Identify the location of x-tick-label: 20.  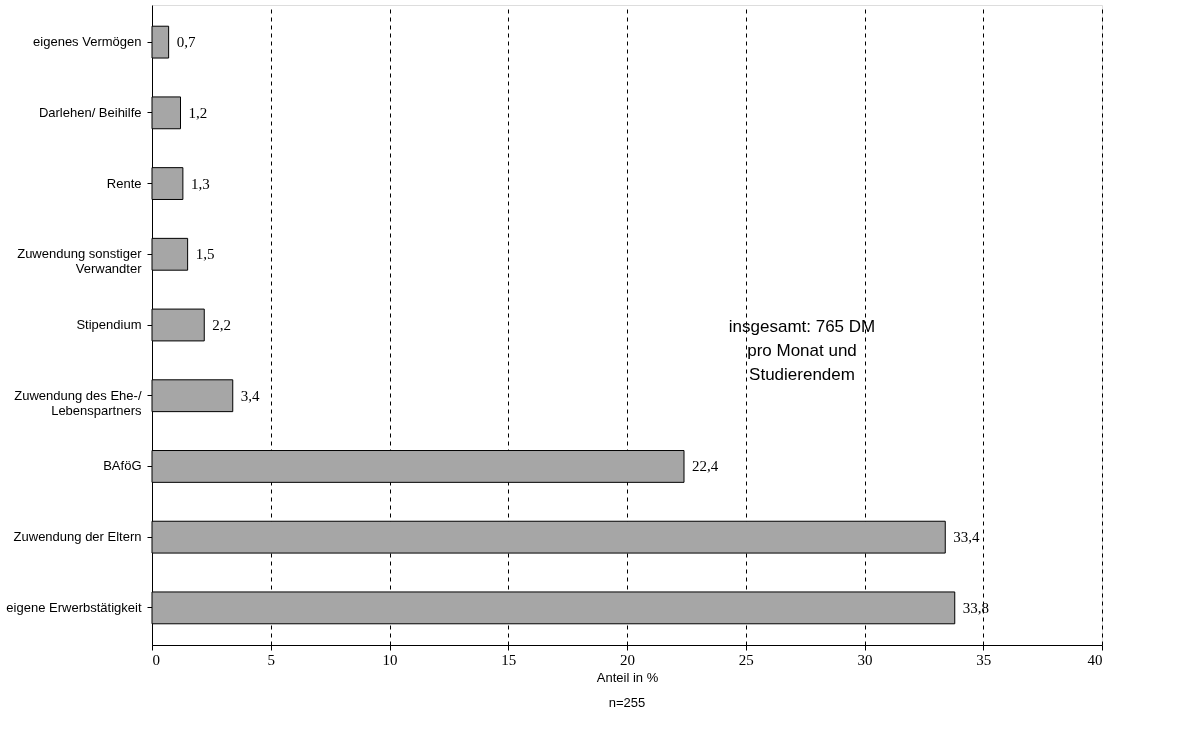
(627, 659).